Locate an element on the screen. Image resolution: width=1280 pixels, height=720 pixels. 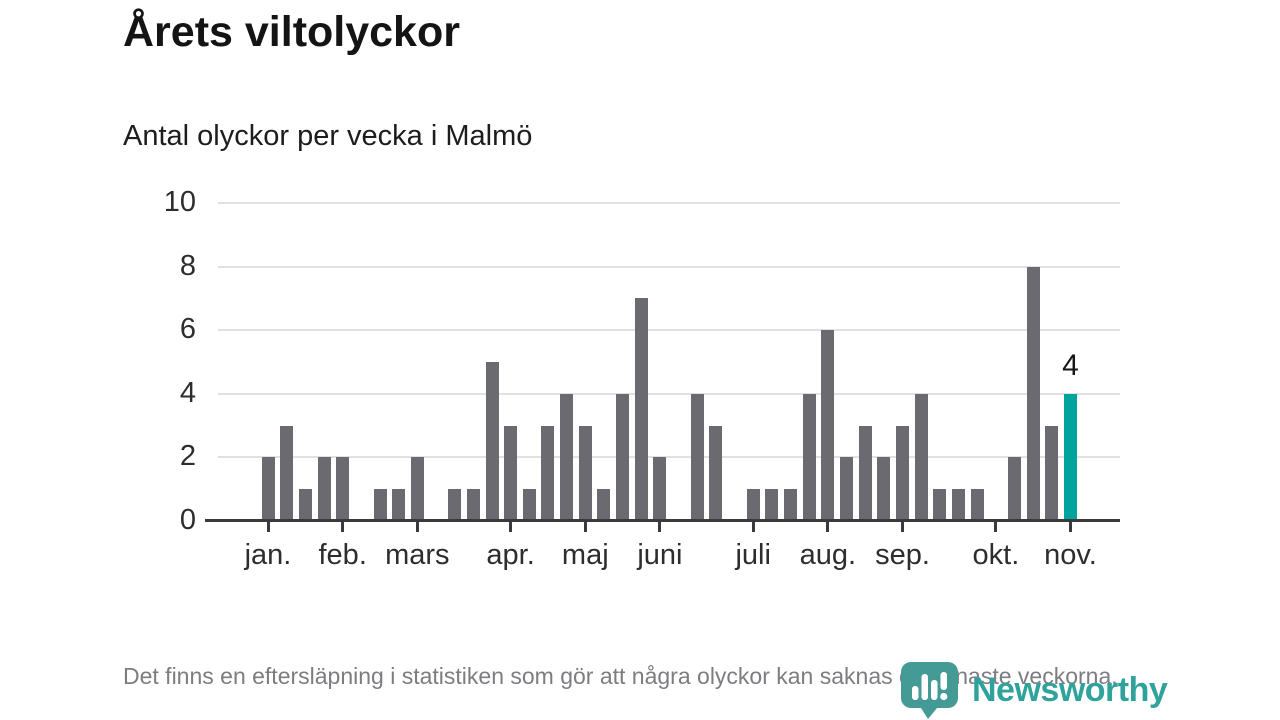
x-axis-label: feb. is located at coordinates (342, 555).